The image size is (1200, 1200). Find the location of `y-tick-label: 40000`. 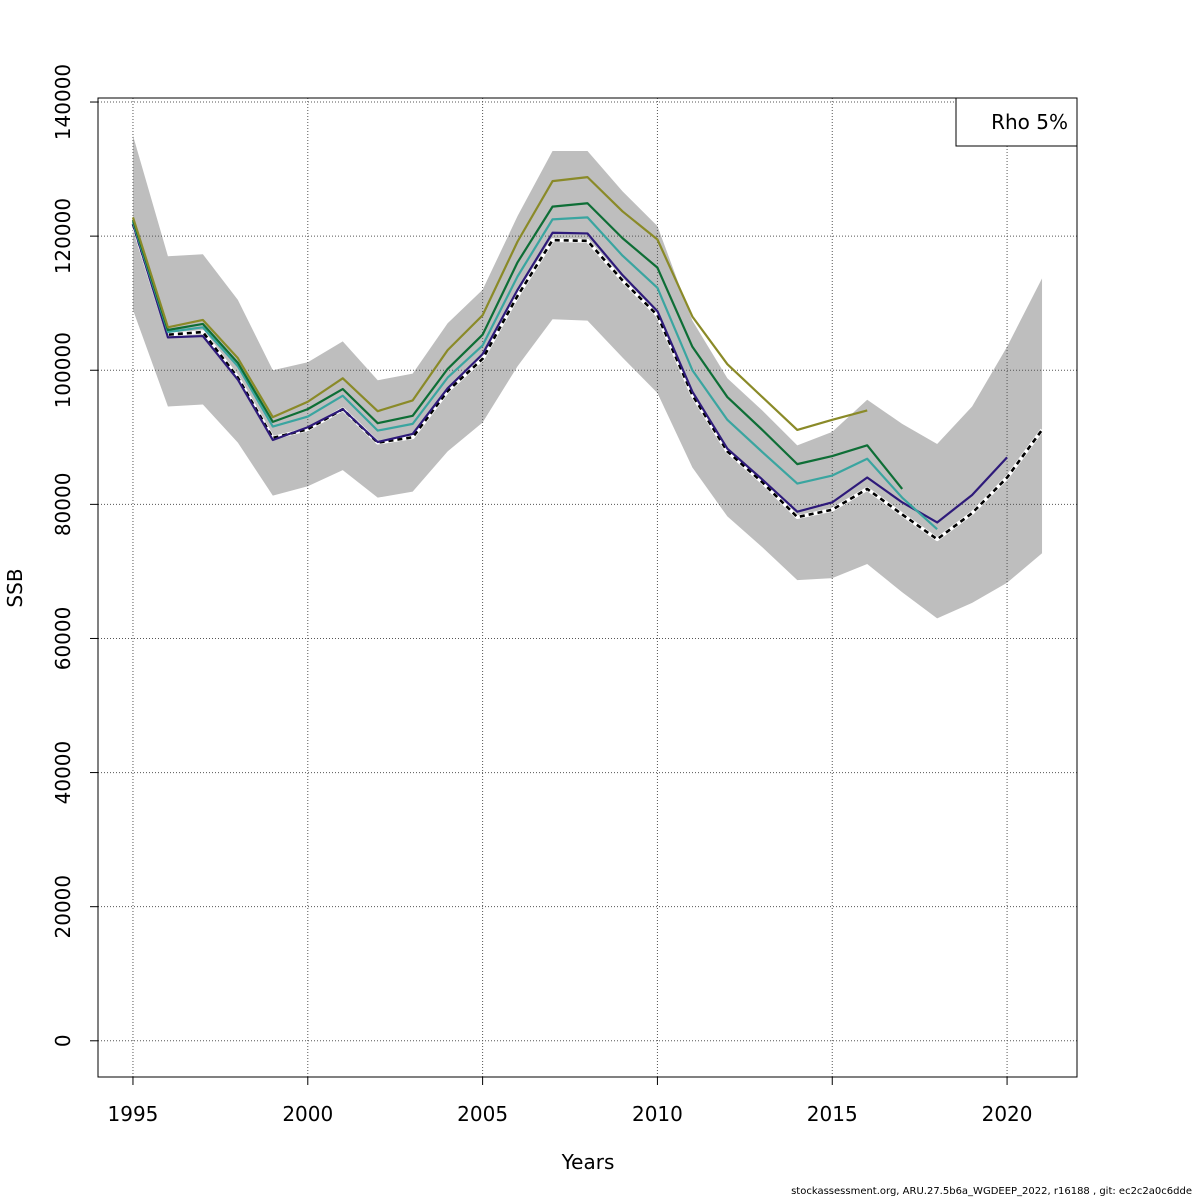

y-tick-label: 40000 is located at coordinates (63, 773).